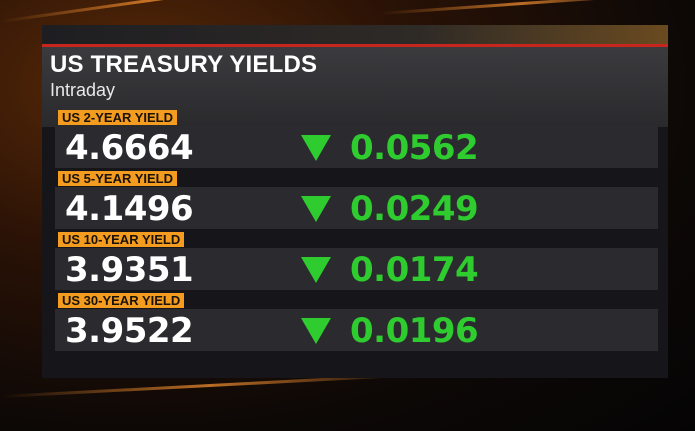 This screenshot has height=431, width=695. I want to click on yield-change: 0.0249, so click(414, 209).